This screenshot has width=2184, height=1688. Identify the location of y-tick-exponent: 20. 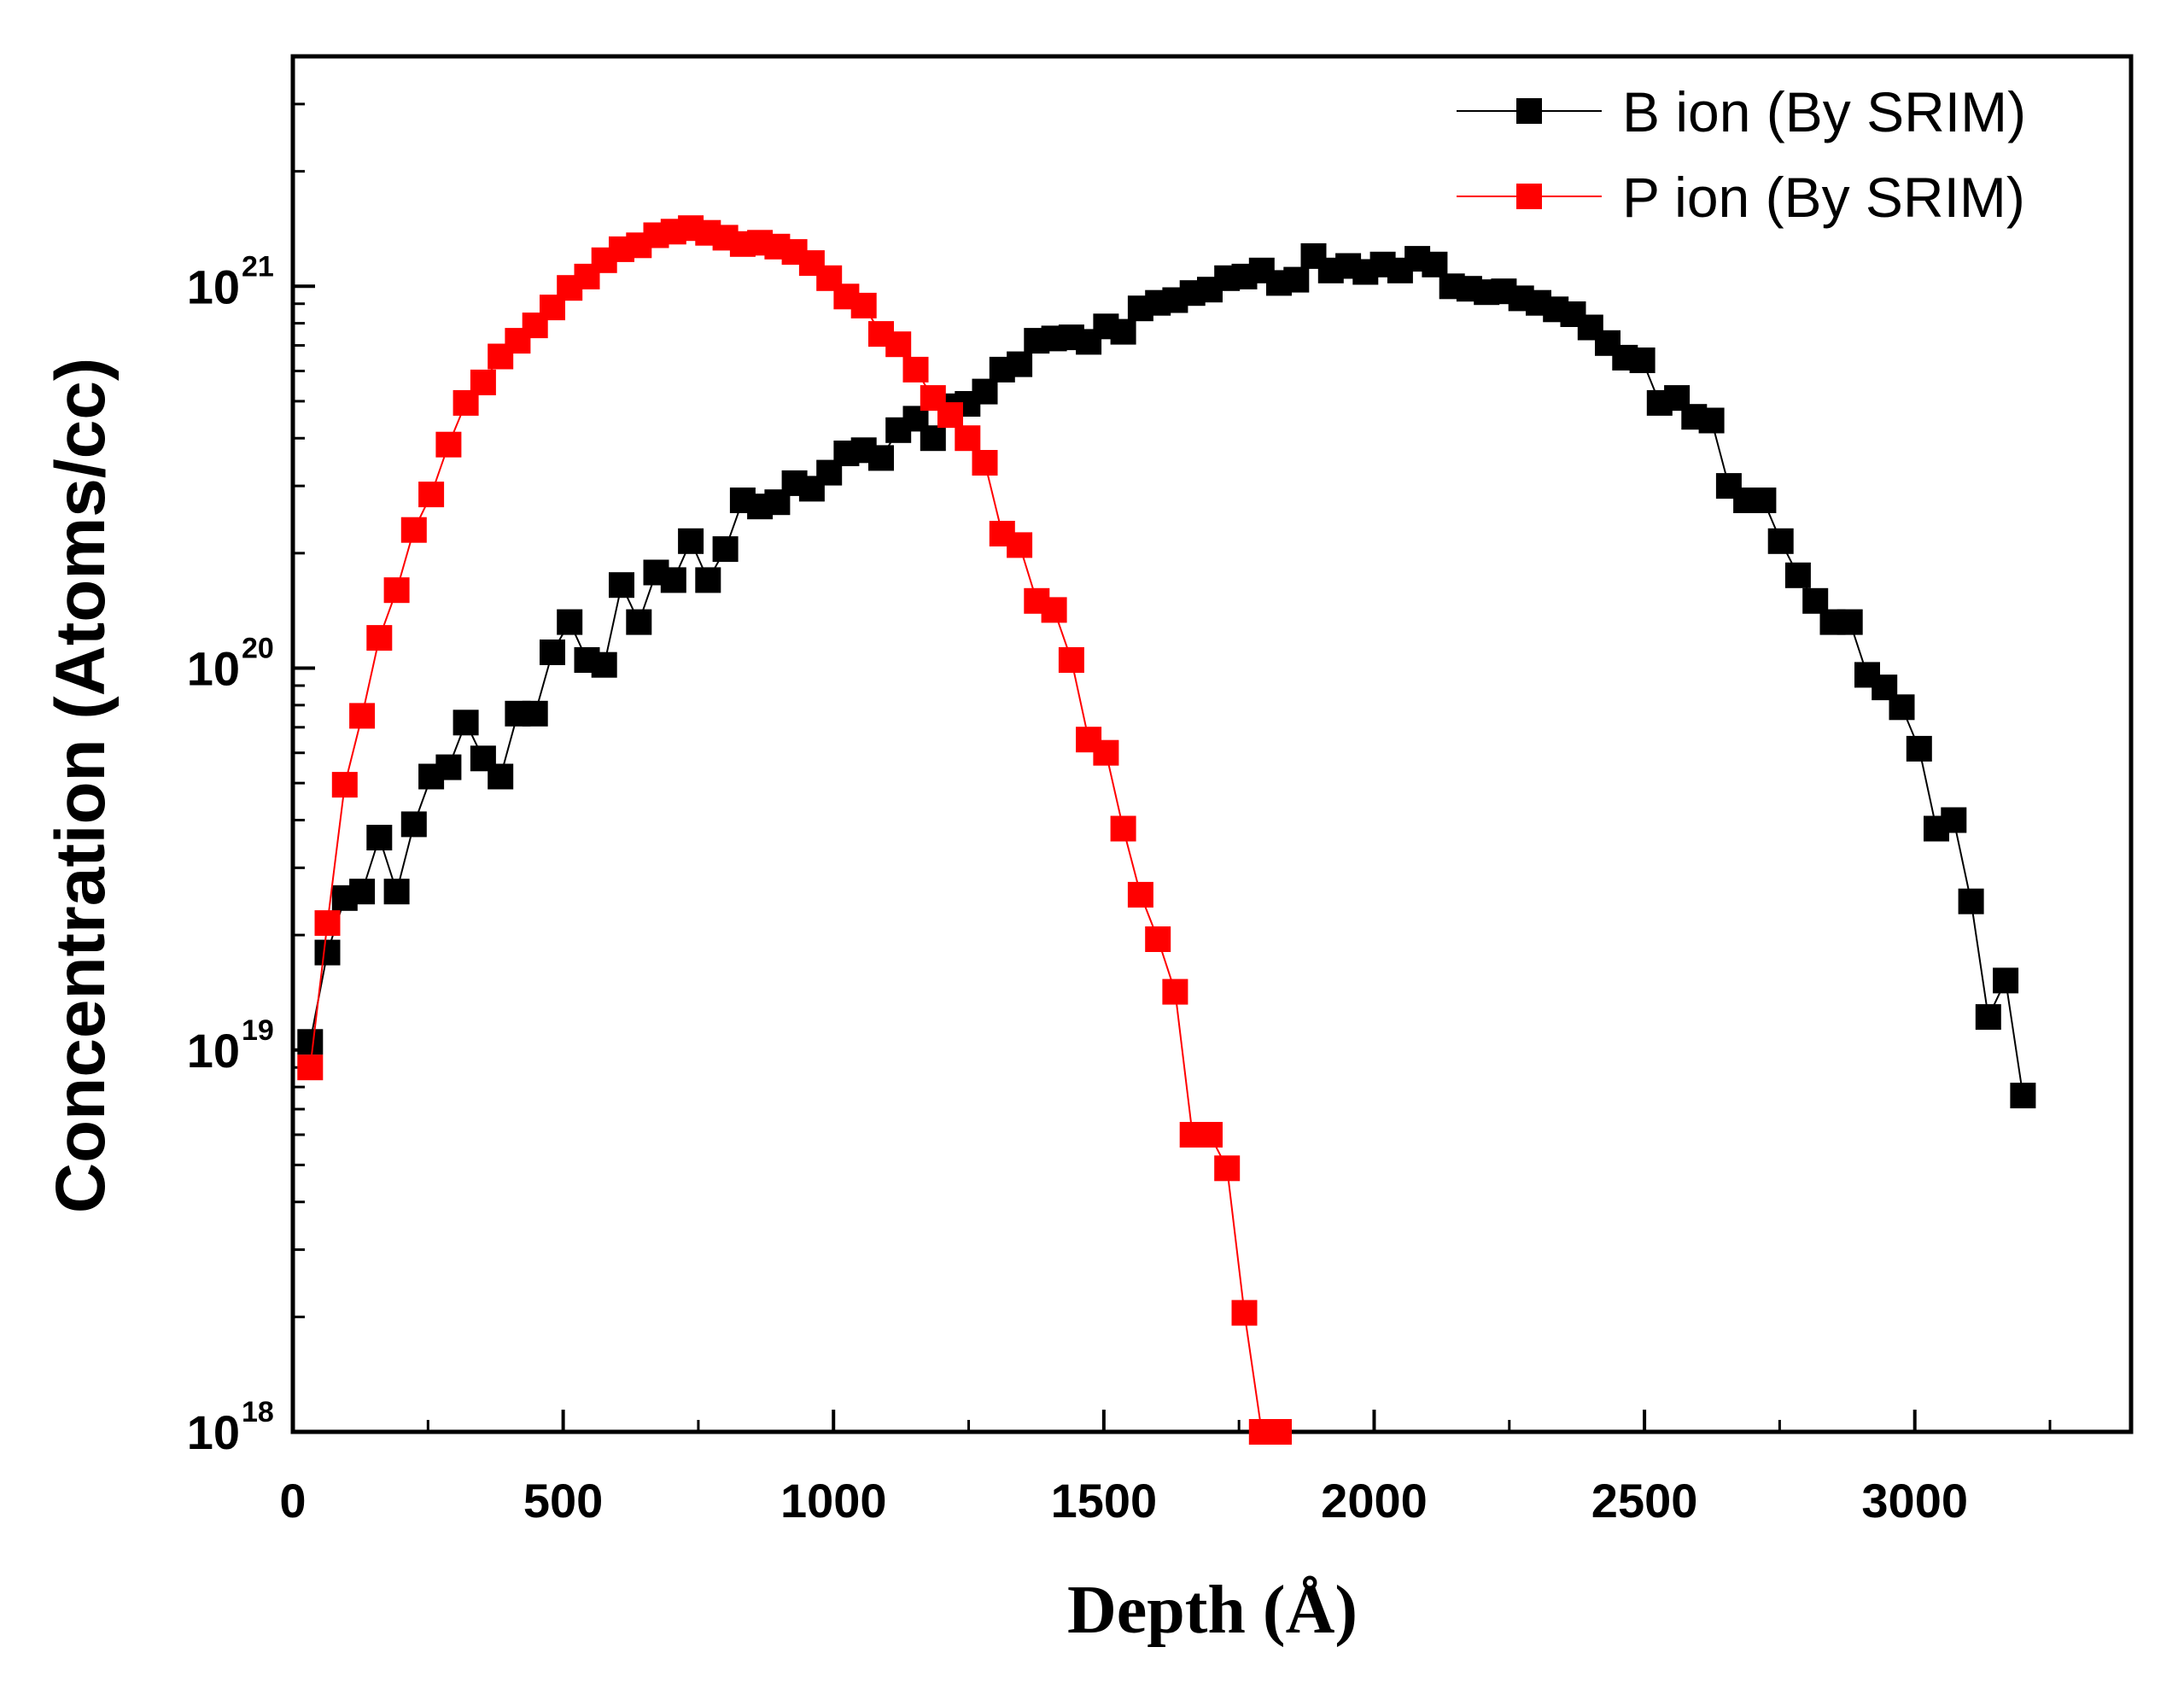
(258, 649).